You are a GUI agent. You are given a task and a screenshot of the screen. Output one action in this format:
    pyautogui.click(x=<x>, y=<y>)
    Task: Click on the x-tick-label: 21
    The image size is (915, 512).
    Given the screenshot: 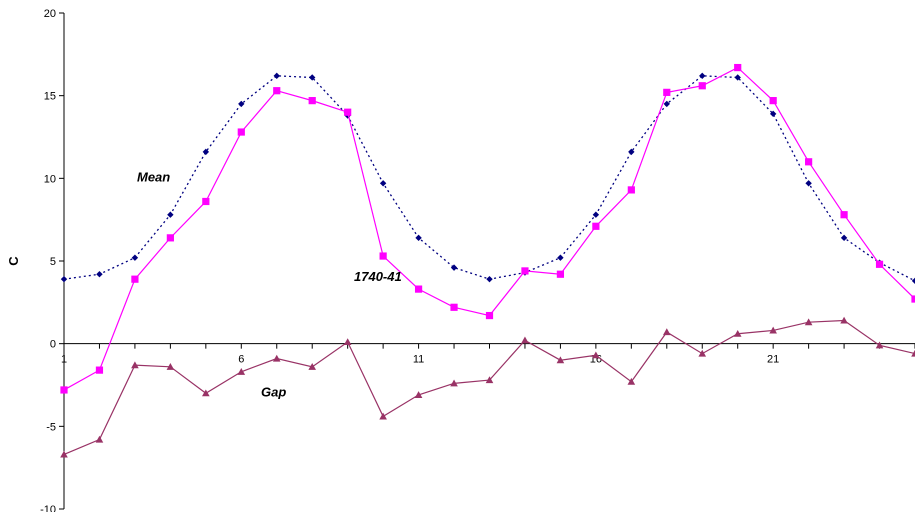 What is the action you would take?
    pyautogui.click(x=773, y=360)
    